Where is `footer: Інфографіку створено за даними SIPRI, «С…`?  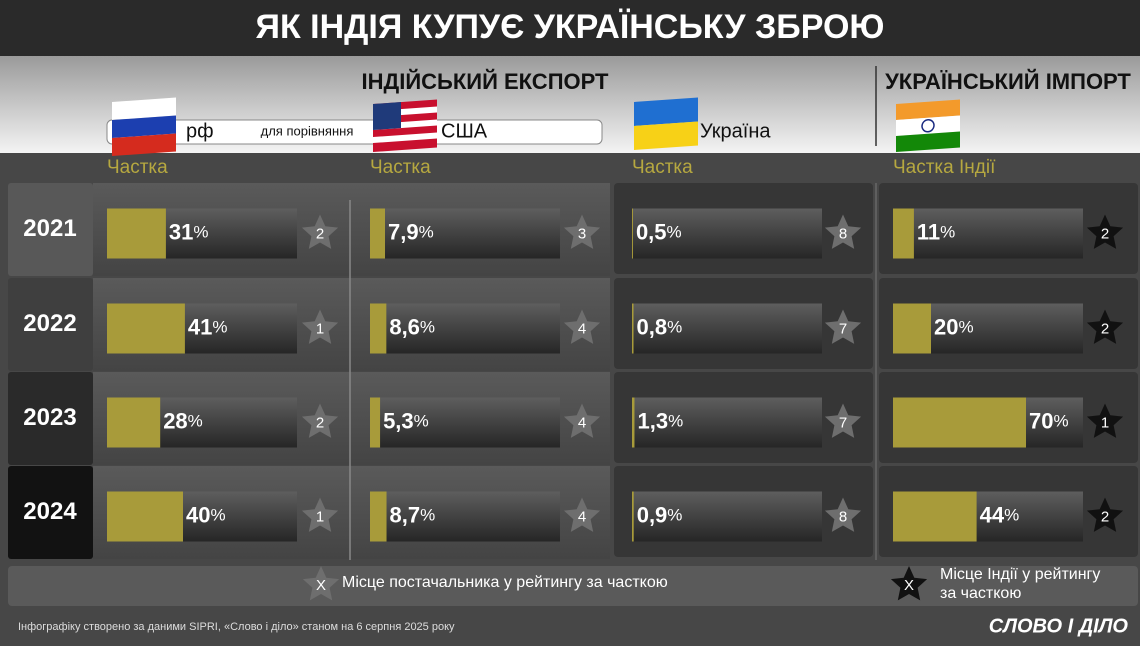 footer: Інфографіку створено за даними SIPRI, «С… is located at coordinates (236, 627).